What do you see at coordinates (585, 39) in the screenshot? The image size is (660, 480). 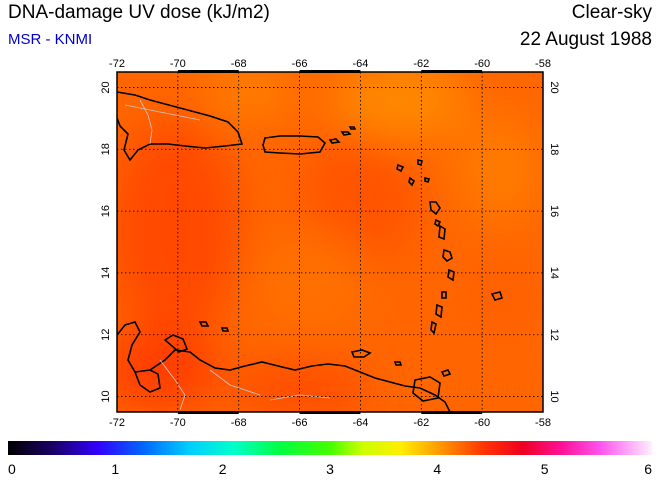 I see `map-date: 22 August 1988` at bounding box center [585, 39].